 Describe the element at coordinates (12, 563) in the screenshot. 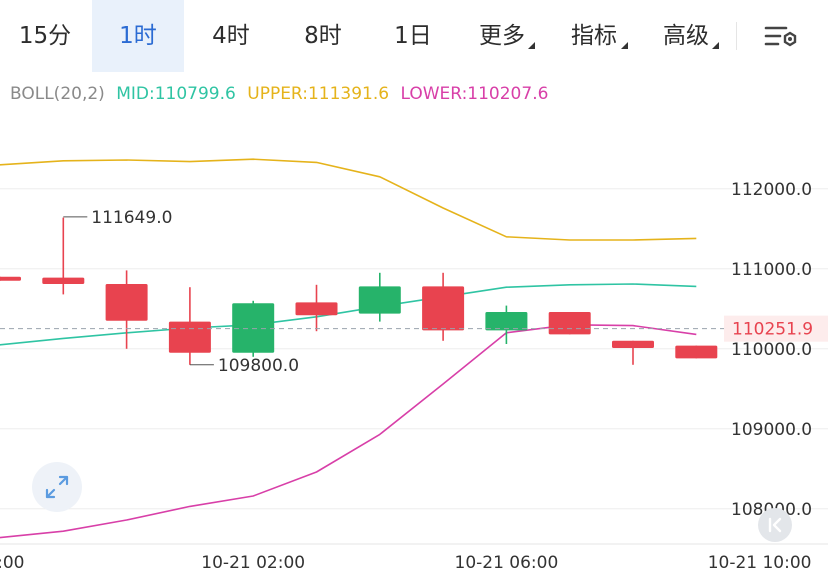

I see `x-tick-label: 22:00` at that location.